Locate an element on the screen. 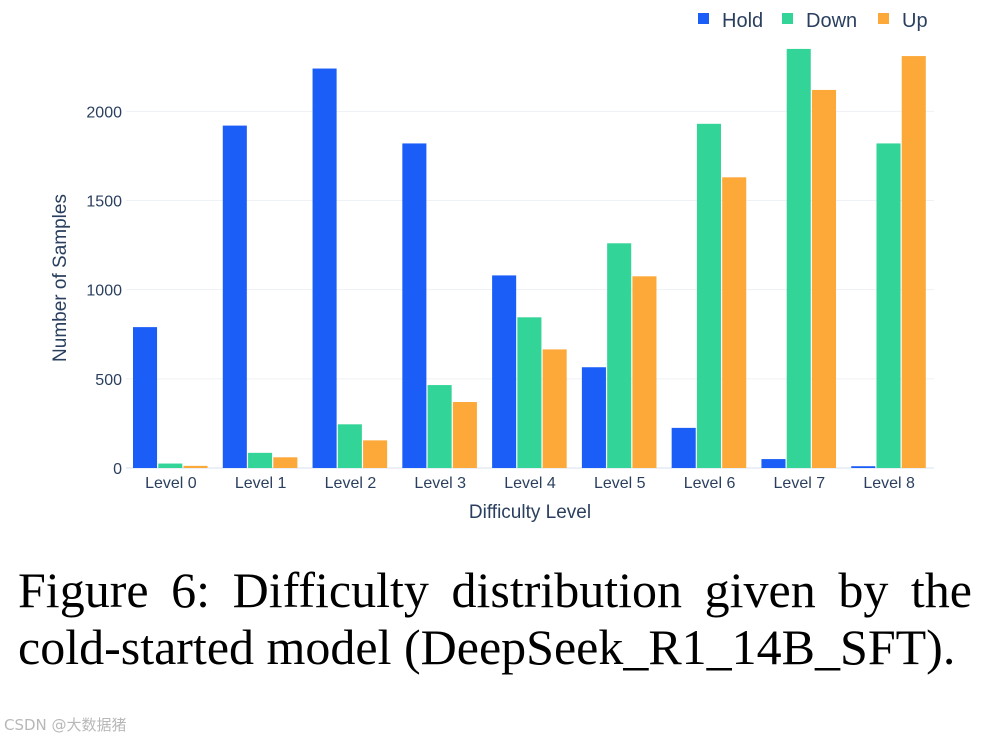 The height and width of the screenshot is (742, 992). y-axis-title: Number of Samples is located at coordinates (60, 278).